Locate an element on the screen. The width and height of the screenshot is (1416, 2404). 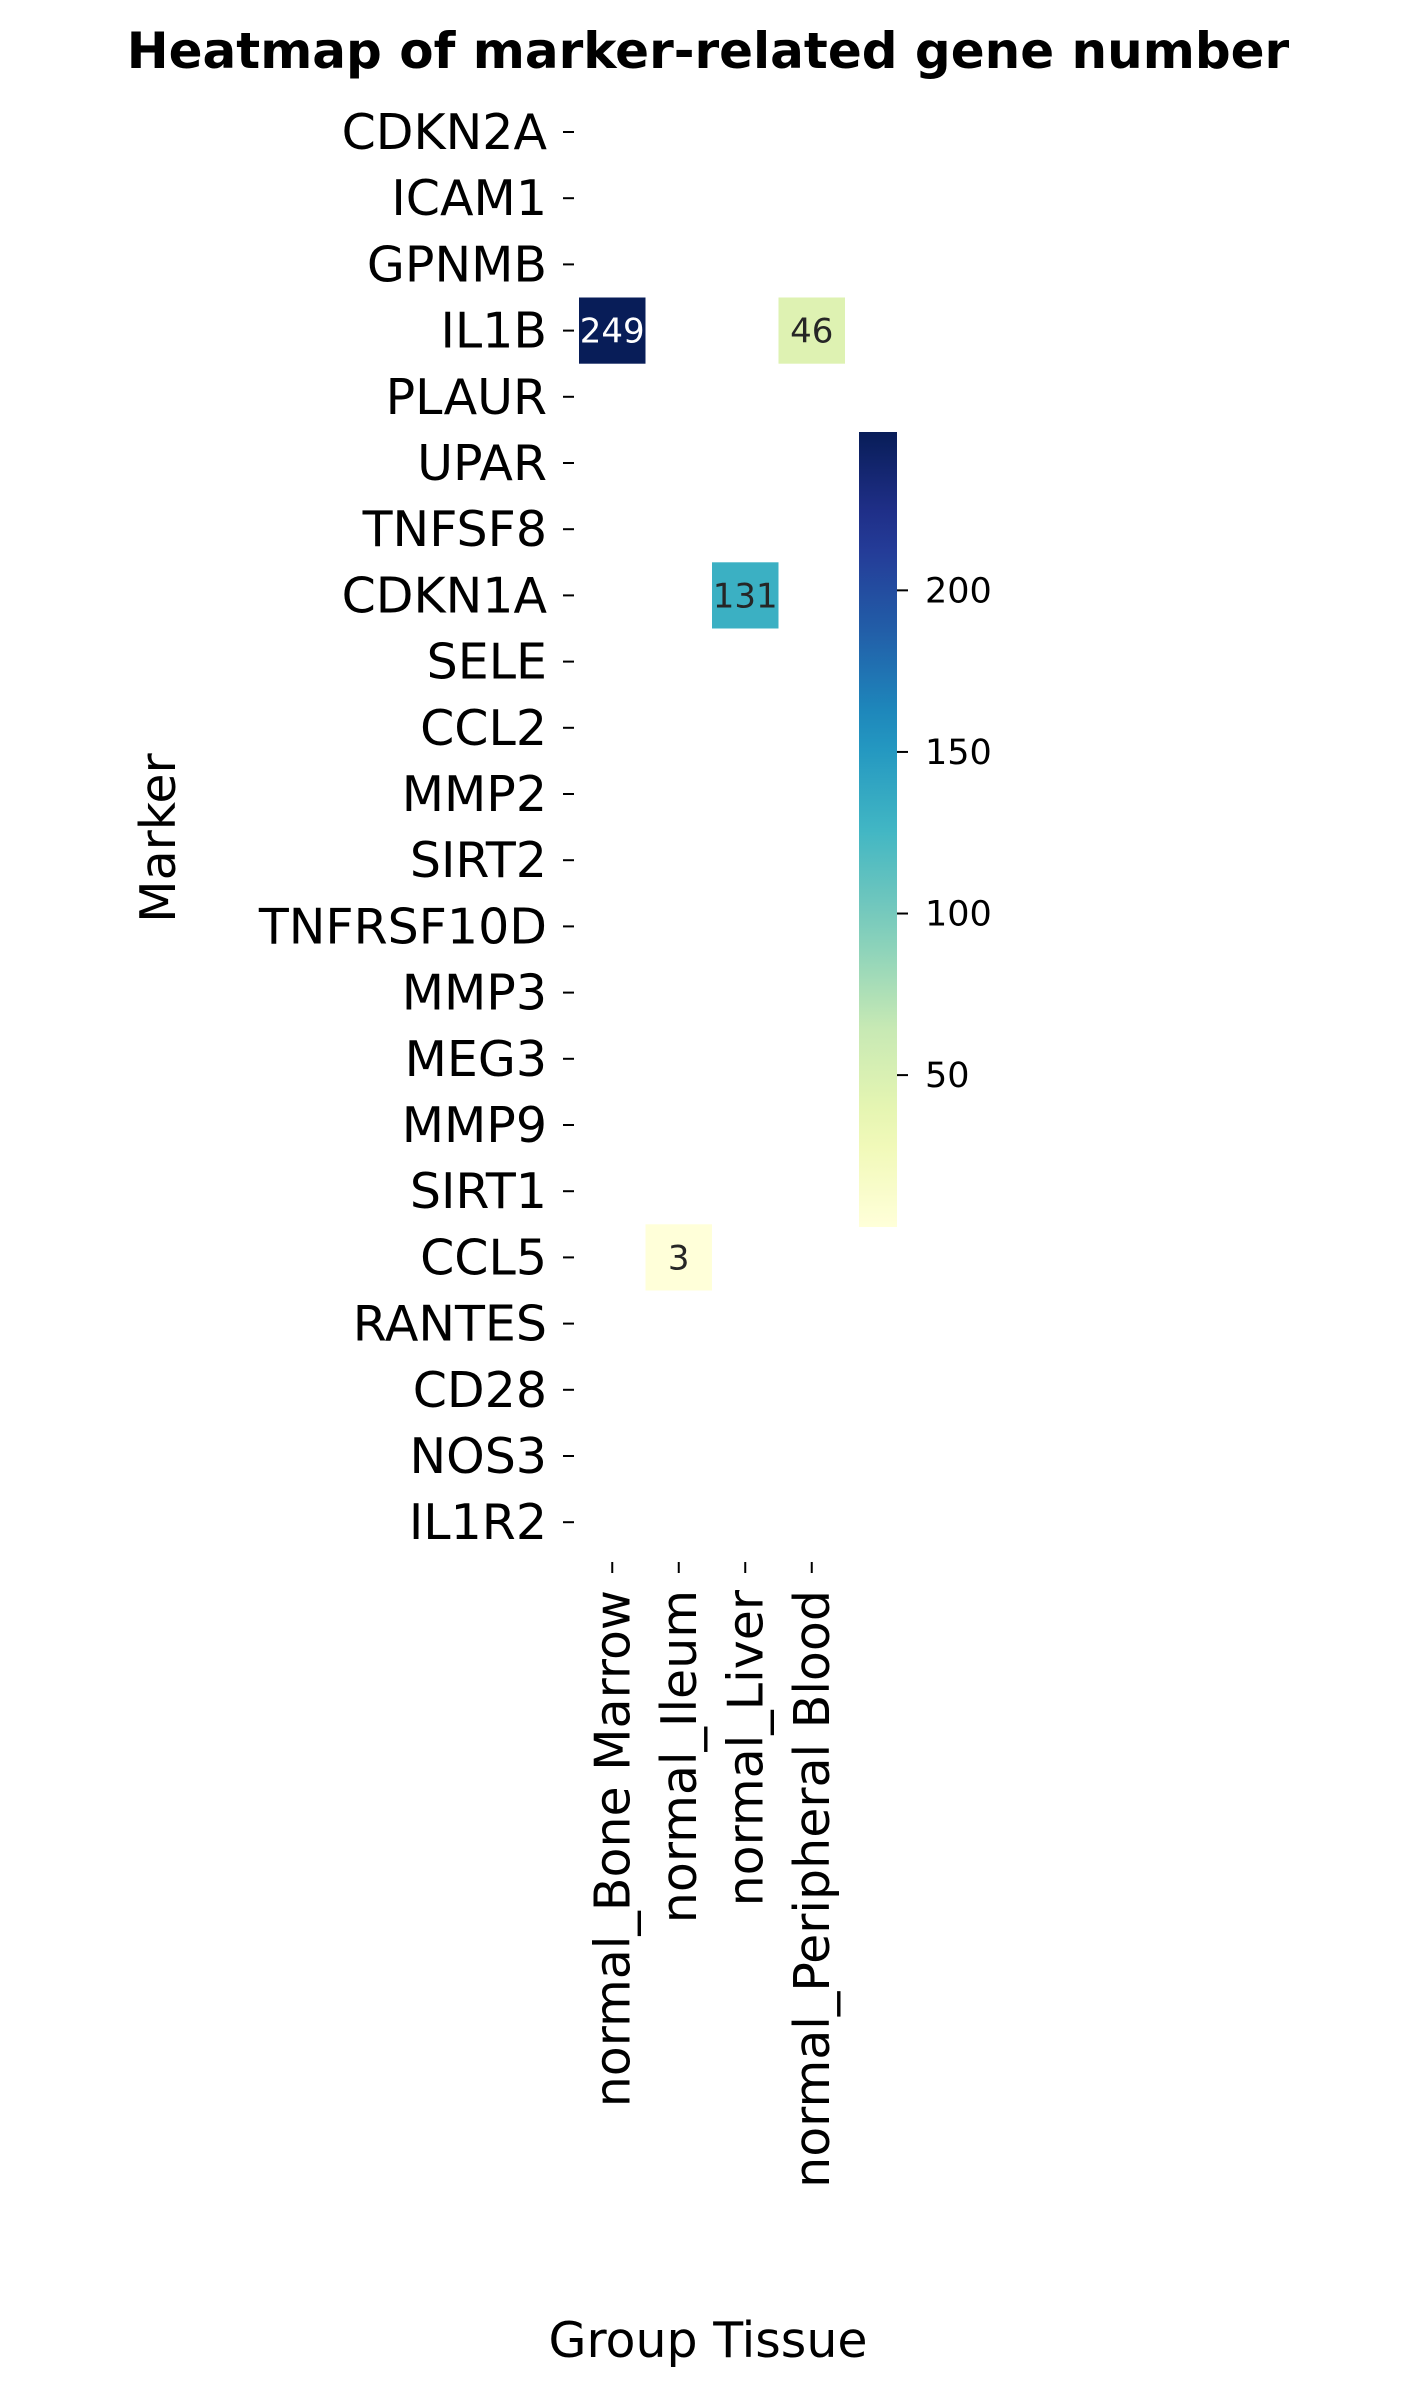
cell-value-label: 3 is located at coordinates (679, 1258).